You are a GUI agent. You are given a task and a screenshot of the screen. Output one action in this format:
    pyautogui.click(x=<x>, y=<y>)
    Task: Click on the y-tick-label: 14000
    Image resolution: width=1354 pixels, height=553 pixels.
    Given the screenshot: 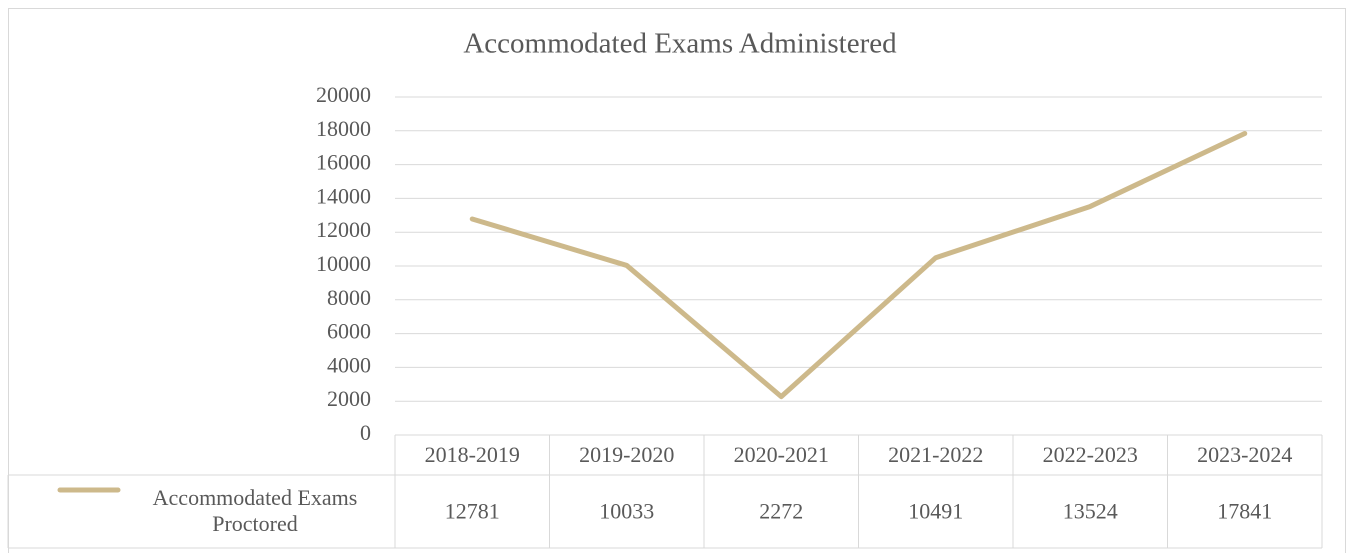 What is the action you would take?
    pyautogui.click(x=343, y=195)
    